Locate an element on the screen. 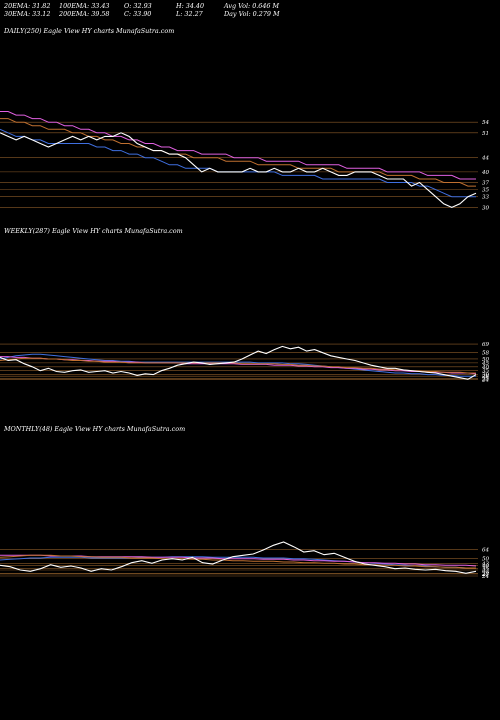 The width and height of the screenshot is (500, 720). daily-tick-label: 44 is located at coordinates (485, 159).